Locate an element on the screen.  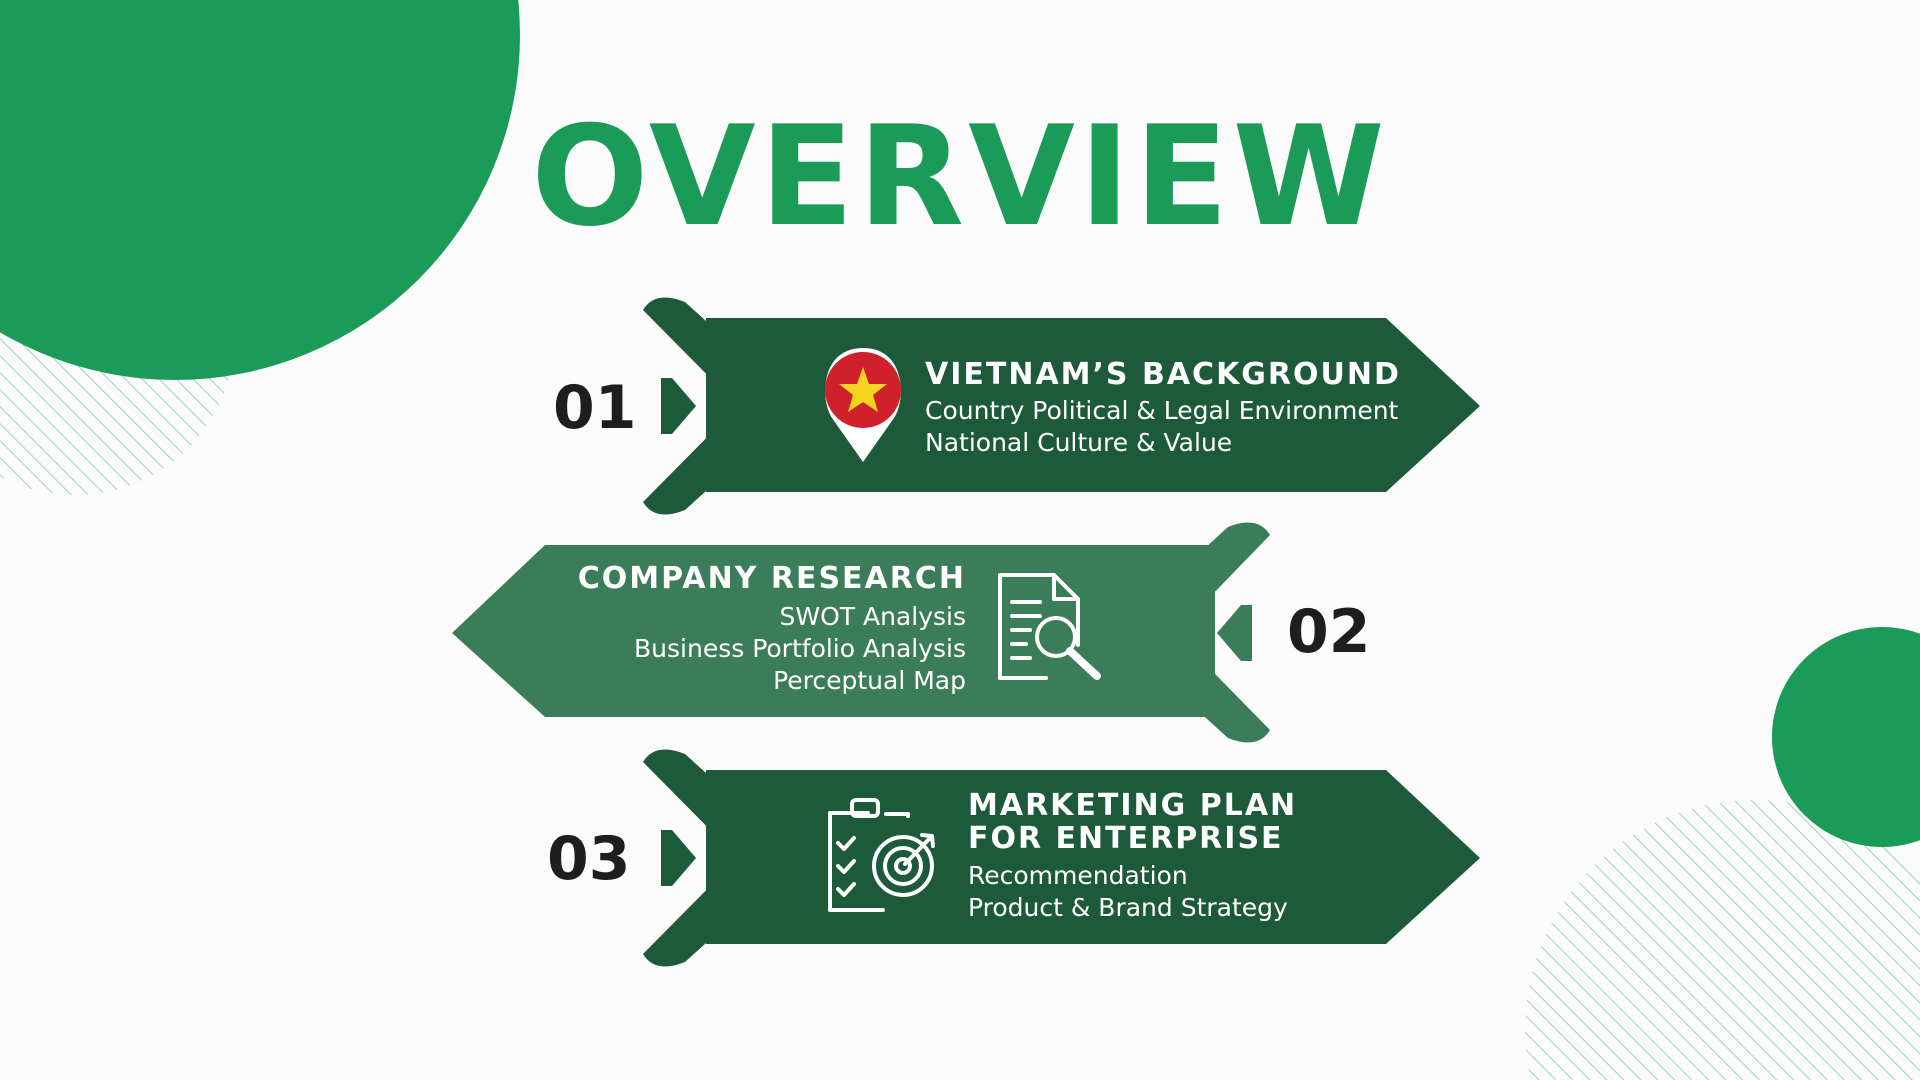
row-3-arrow-banner is located at coordinates (1061, 858).